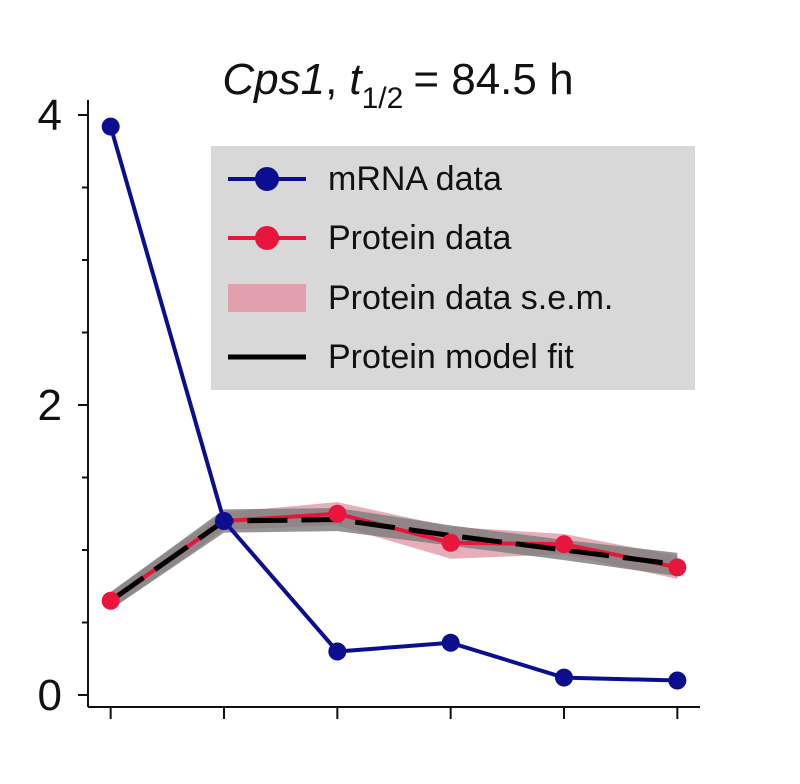 This screenshot has width=800, height=784. I want to click on band-protein-model-fit, so click(394, 558).